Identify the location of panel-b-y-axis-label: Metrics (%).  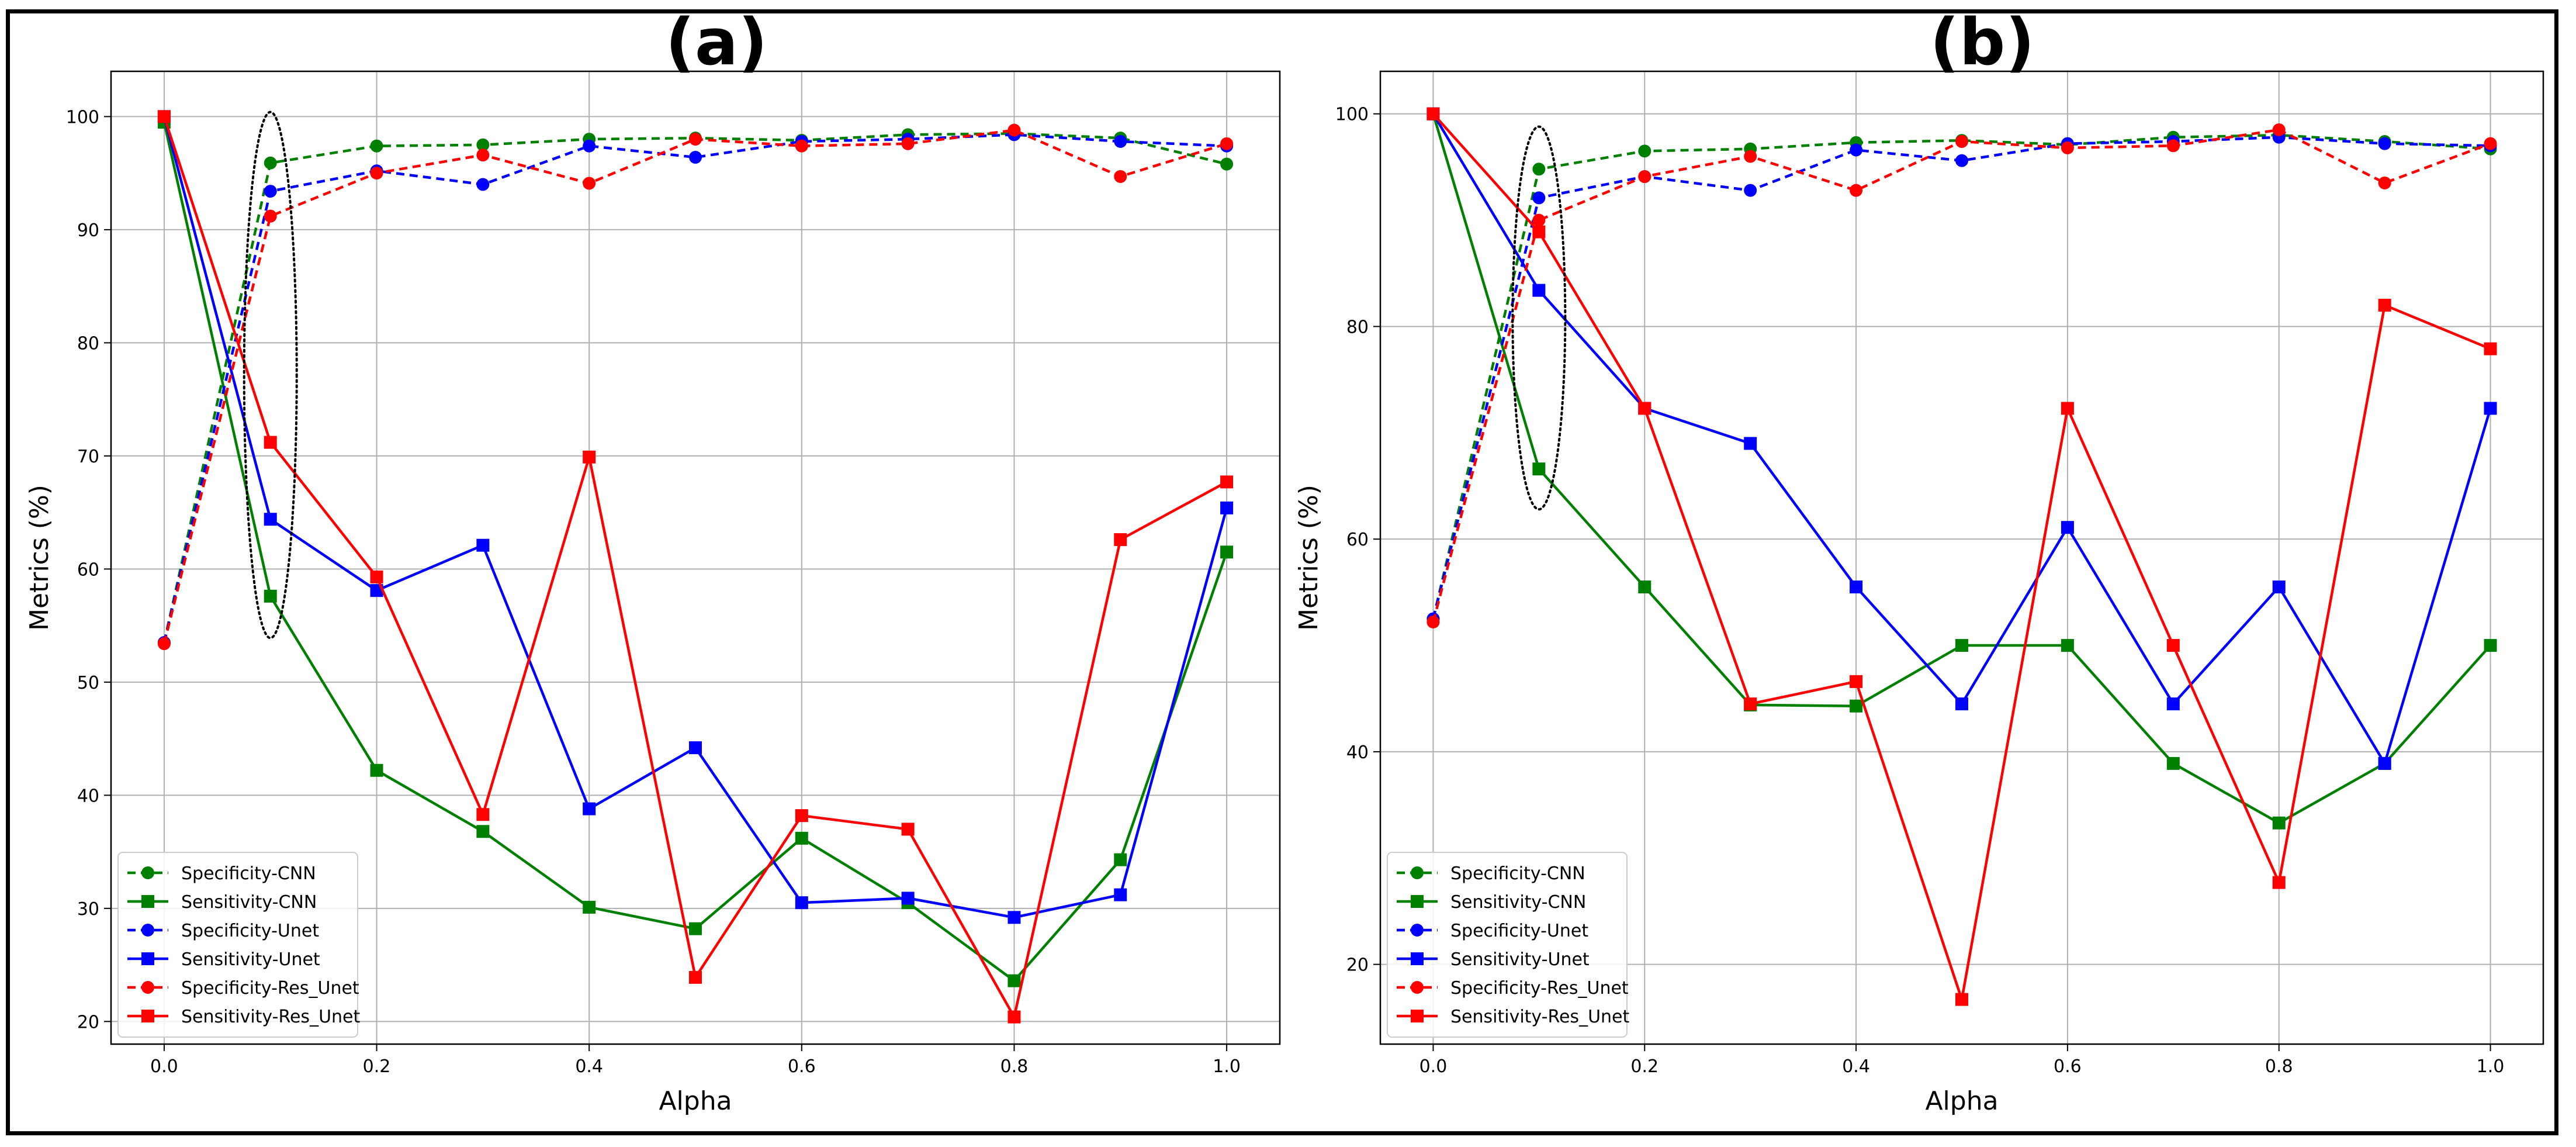
(1309, 558).